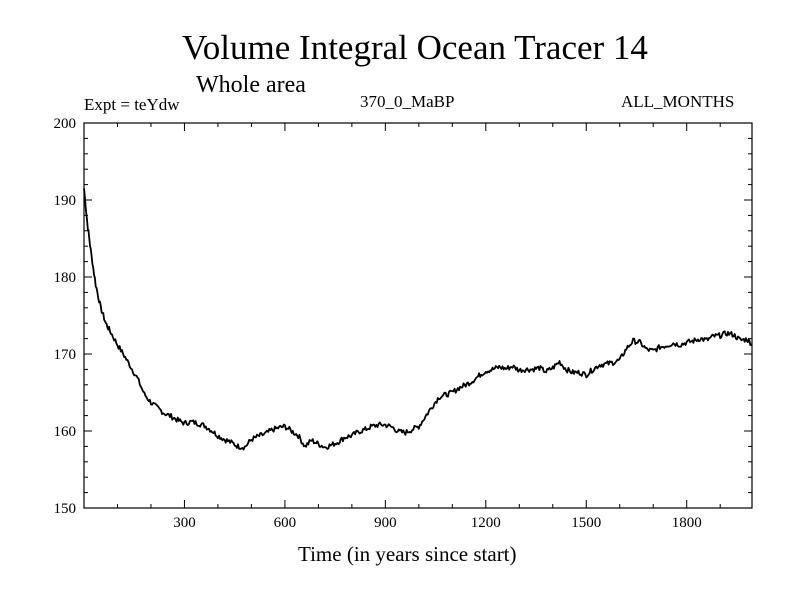 The height and width of the screenshot is (600, 800). Describe the element at coordinates (65, 432) in the screenshot. I see `y-tick-label: 160` at that location.